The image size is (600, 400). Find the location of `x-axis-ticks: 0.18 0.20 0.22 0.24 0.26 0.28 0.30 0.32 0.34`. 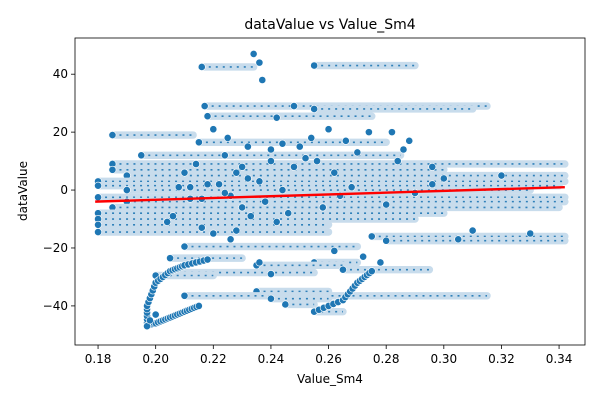

x-axis-ticks: 0.18 0.20 0.22 0.24 0.26 0.28 0.30 0.32 0.34 is located at coordinates (328, 355).